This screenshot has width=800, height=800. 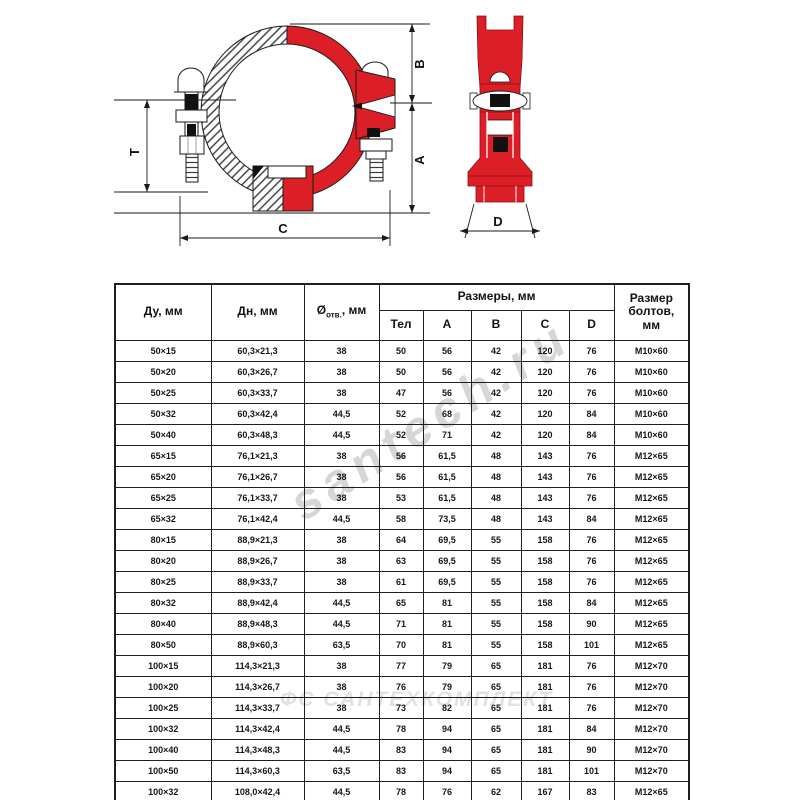 What do you see at coordinates (163, 770) in the screenshot?
I see `table-cell: 100×50` at bounding box center [163, 770].